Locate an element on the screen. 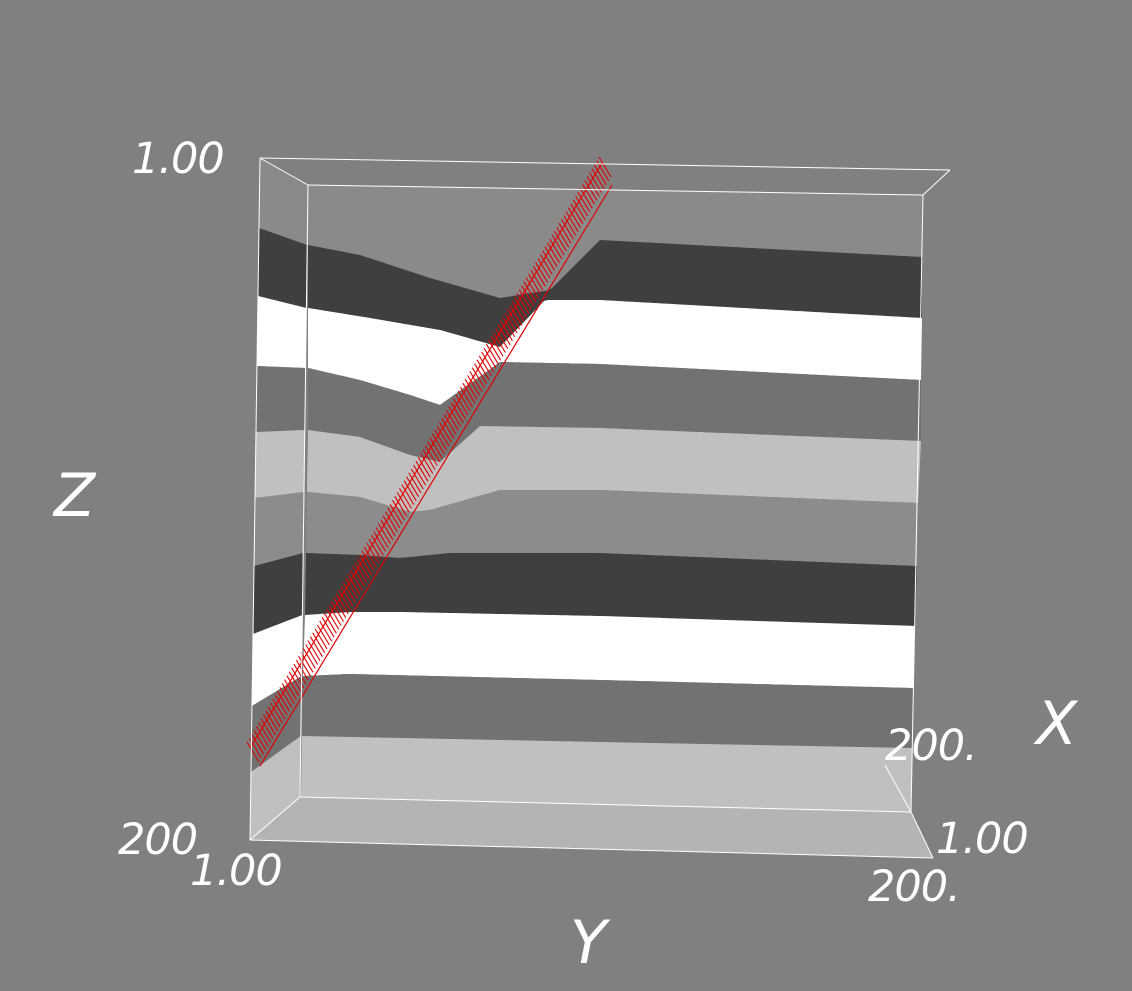  volume-side-face is located at coordinates (279, 499).